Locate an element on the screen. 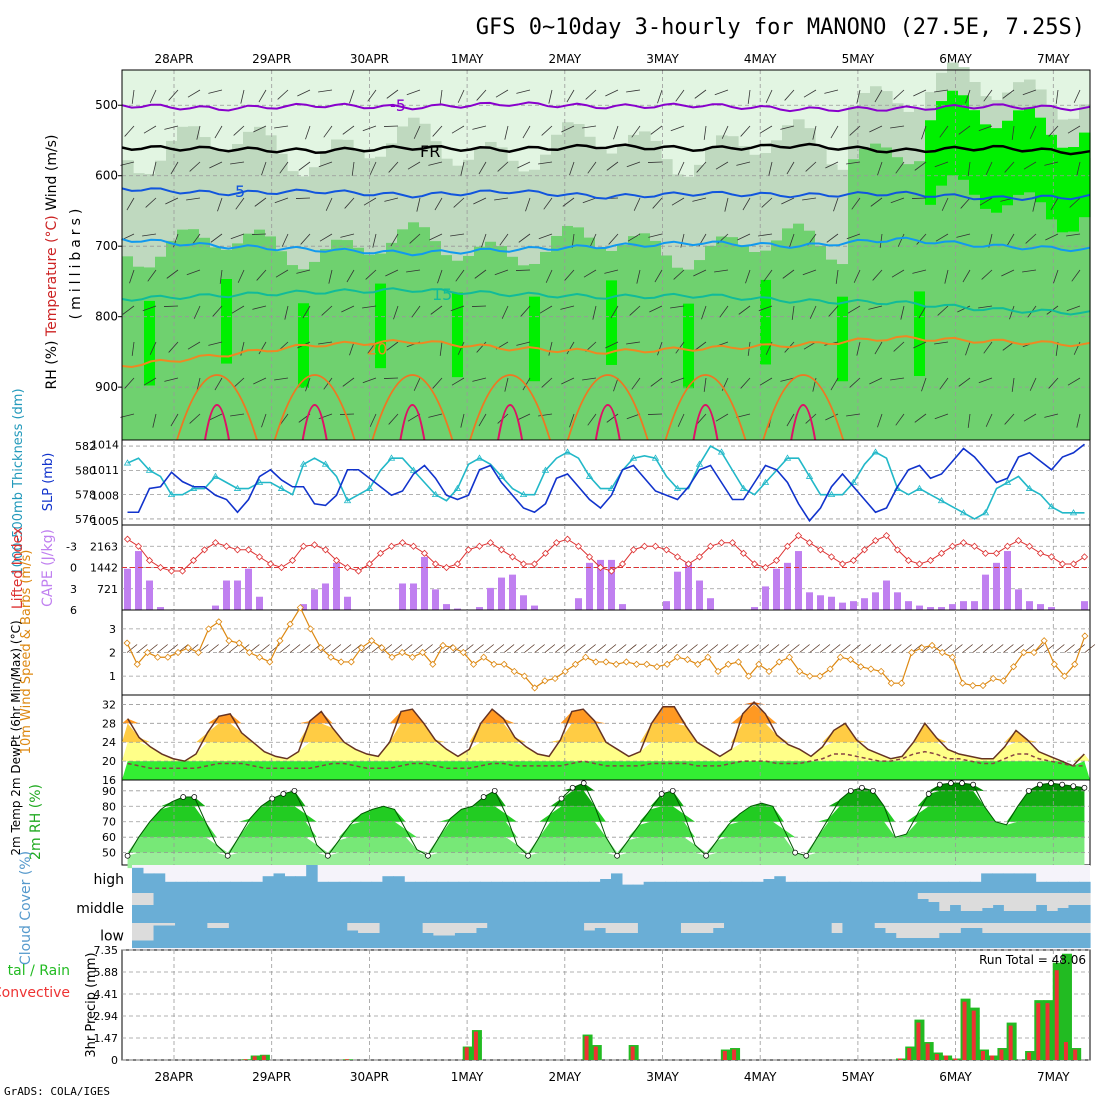  date-label-top: 5MAY is located at coordinates (858, 59).